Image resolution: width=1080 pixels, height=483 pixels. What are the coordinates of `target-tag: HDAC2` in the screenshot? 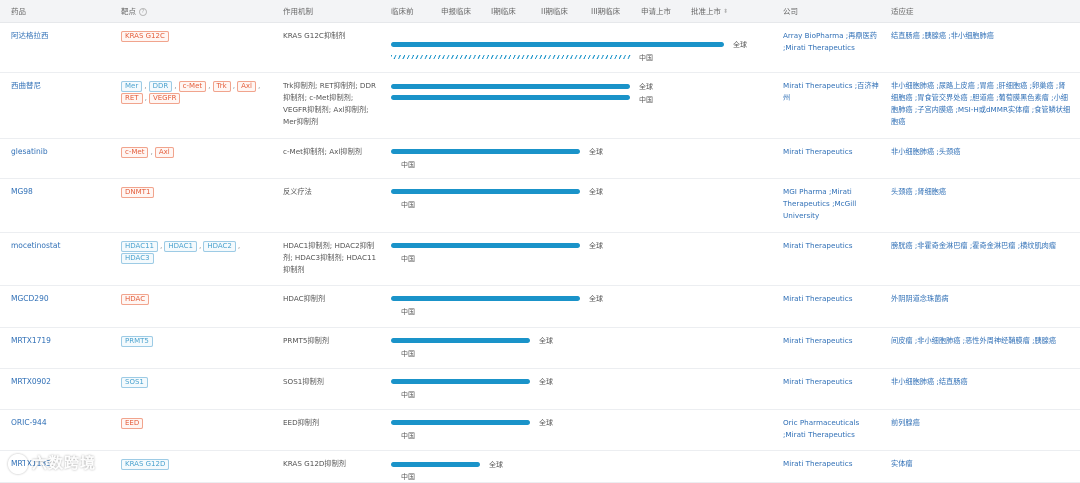 It's located at (219, 246).